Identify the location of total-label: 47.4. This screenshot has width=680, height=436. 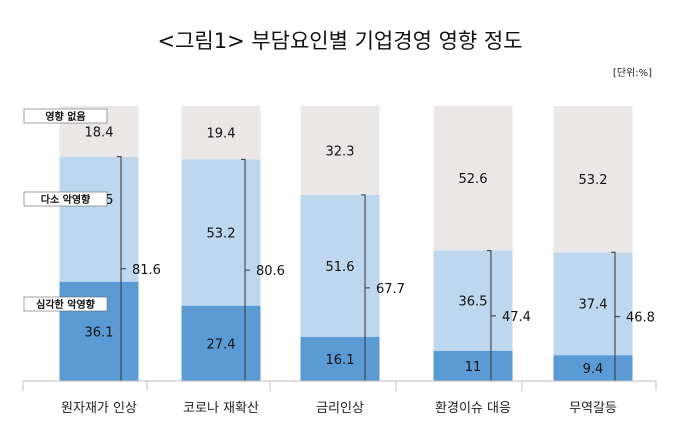
(516, 317).